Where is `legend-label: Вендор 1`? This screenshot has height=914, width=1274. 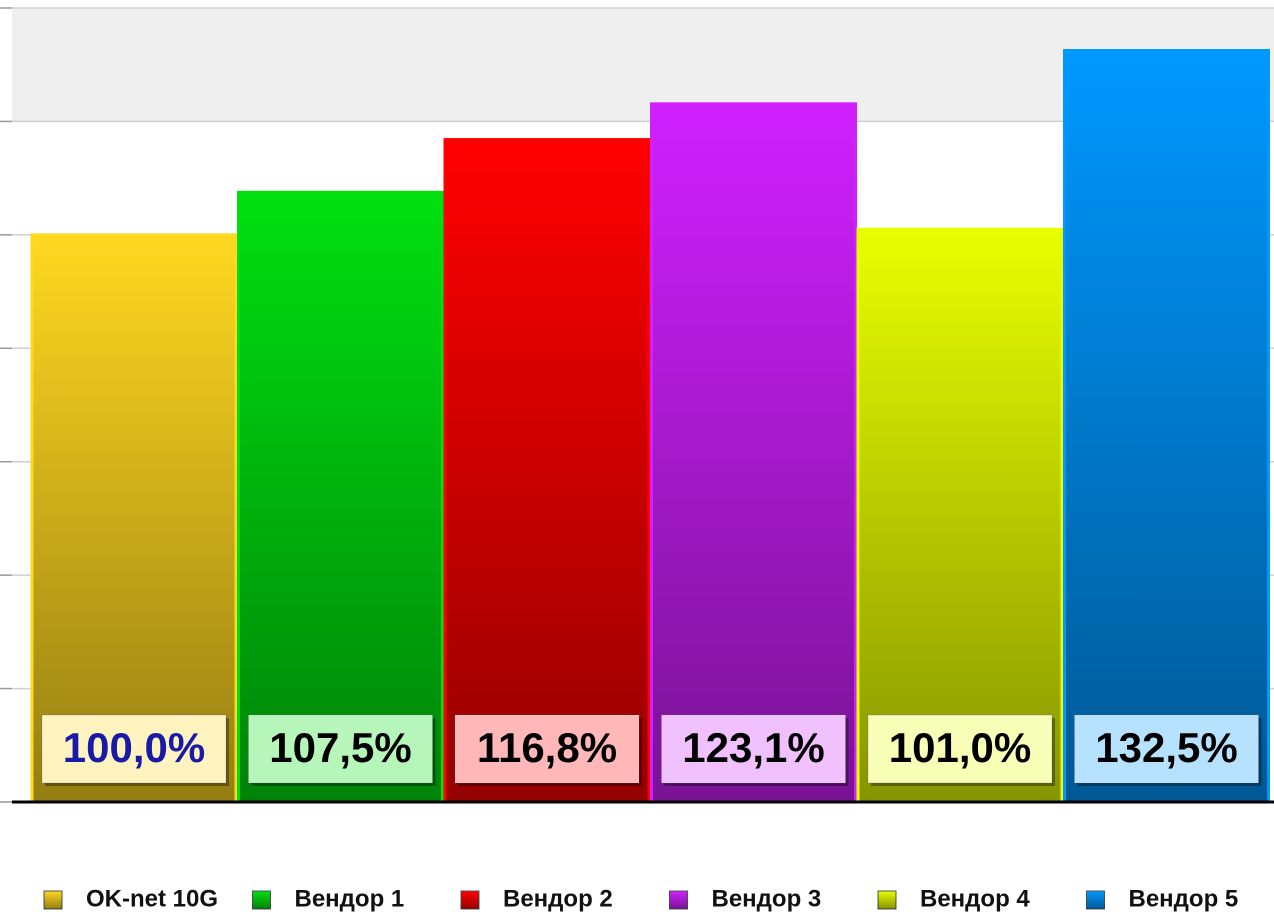 legend-label: Вендор 1 is located at coordinates (350, 898).